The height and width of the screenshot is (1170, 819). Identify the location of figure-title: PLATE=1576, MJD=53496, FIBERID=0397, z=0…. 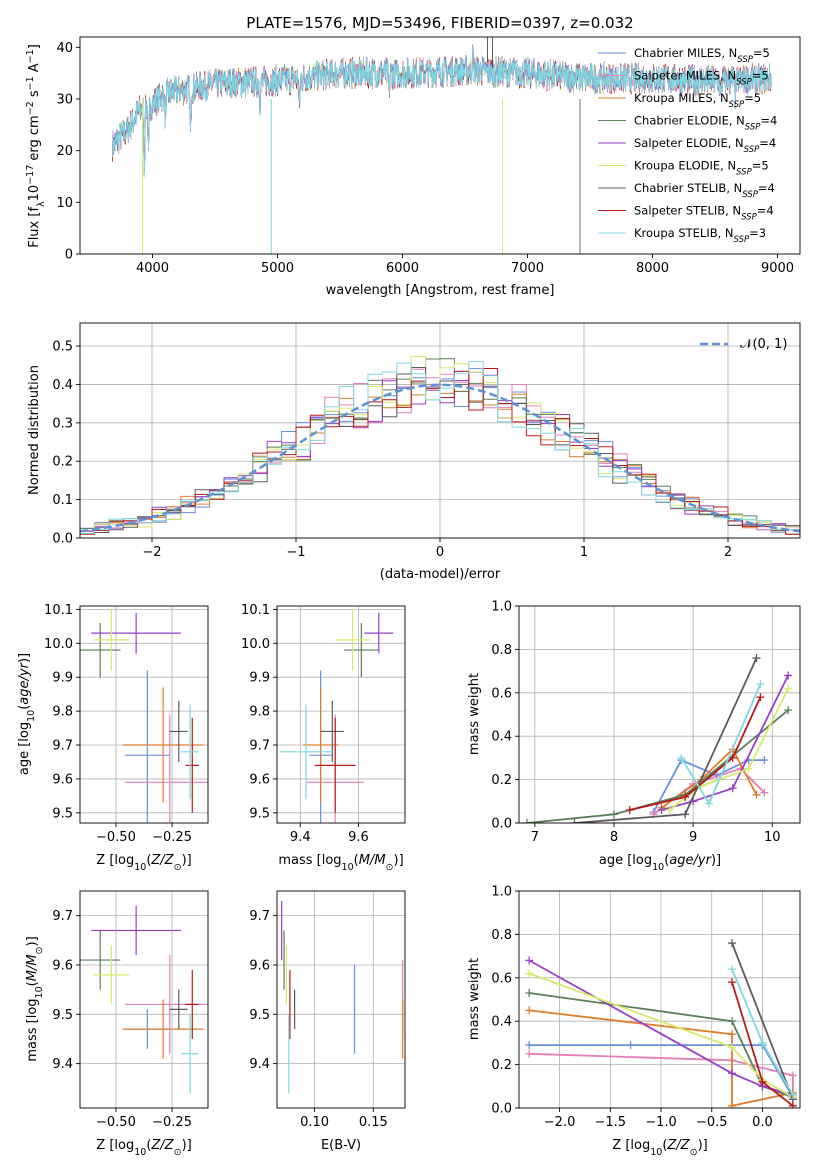
(439, 23).